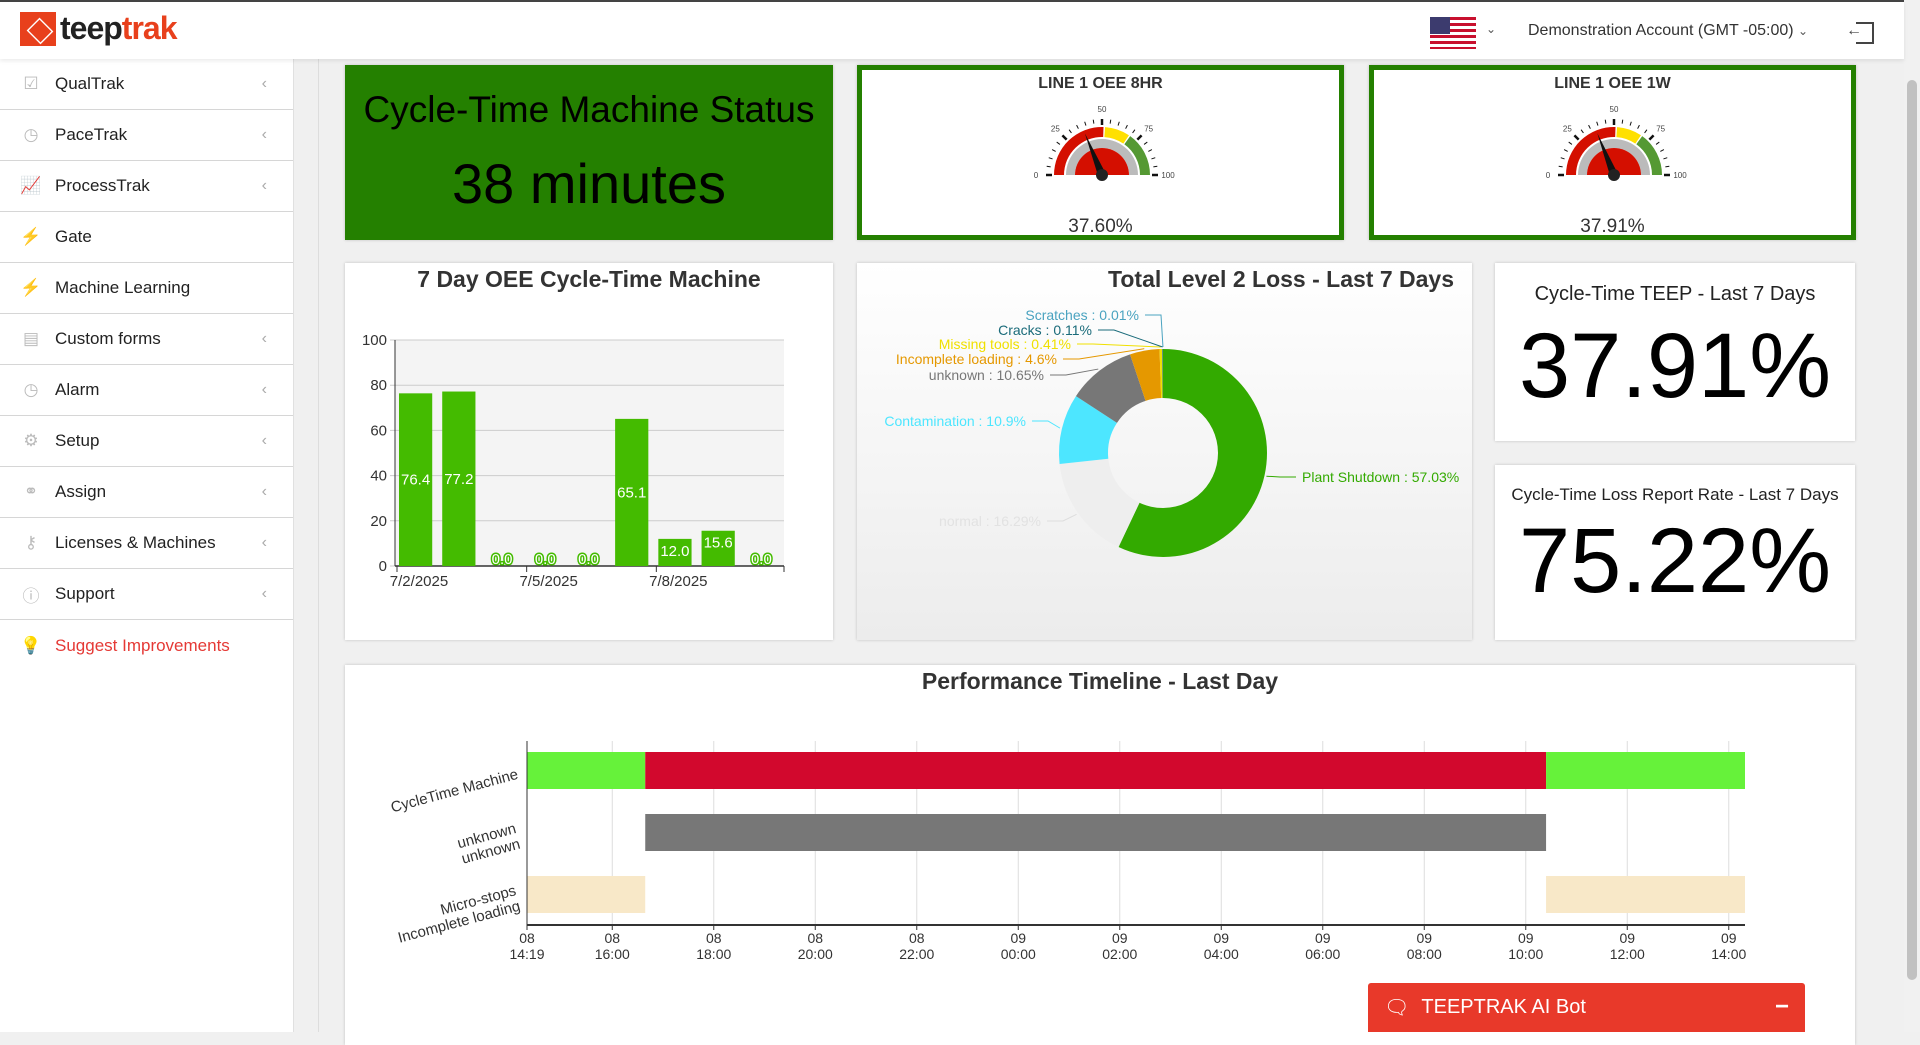  I want to click on sidebar-item-gate: ⚡Gate, so click(146, 237).